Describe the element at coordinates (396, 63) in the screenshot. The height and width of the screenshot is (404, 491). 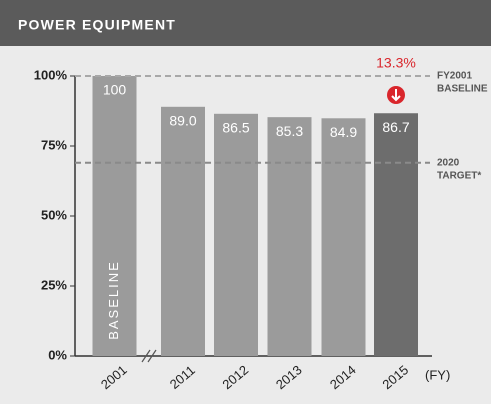
I see `change-annotation: 13.3%` at that location.